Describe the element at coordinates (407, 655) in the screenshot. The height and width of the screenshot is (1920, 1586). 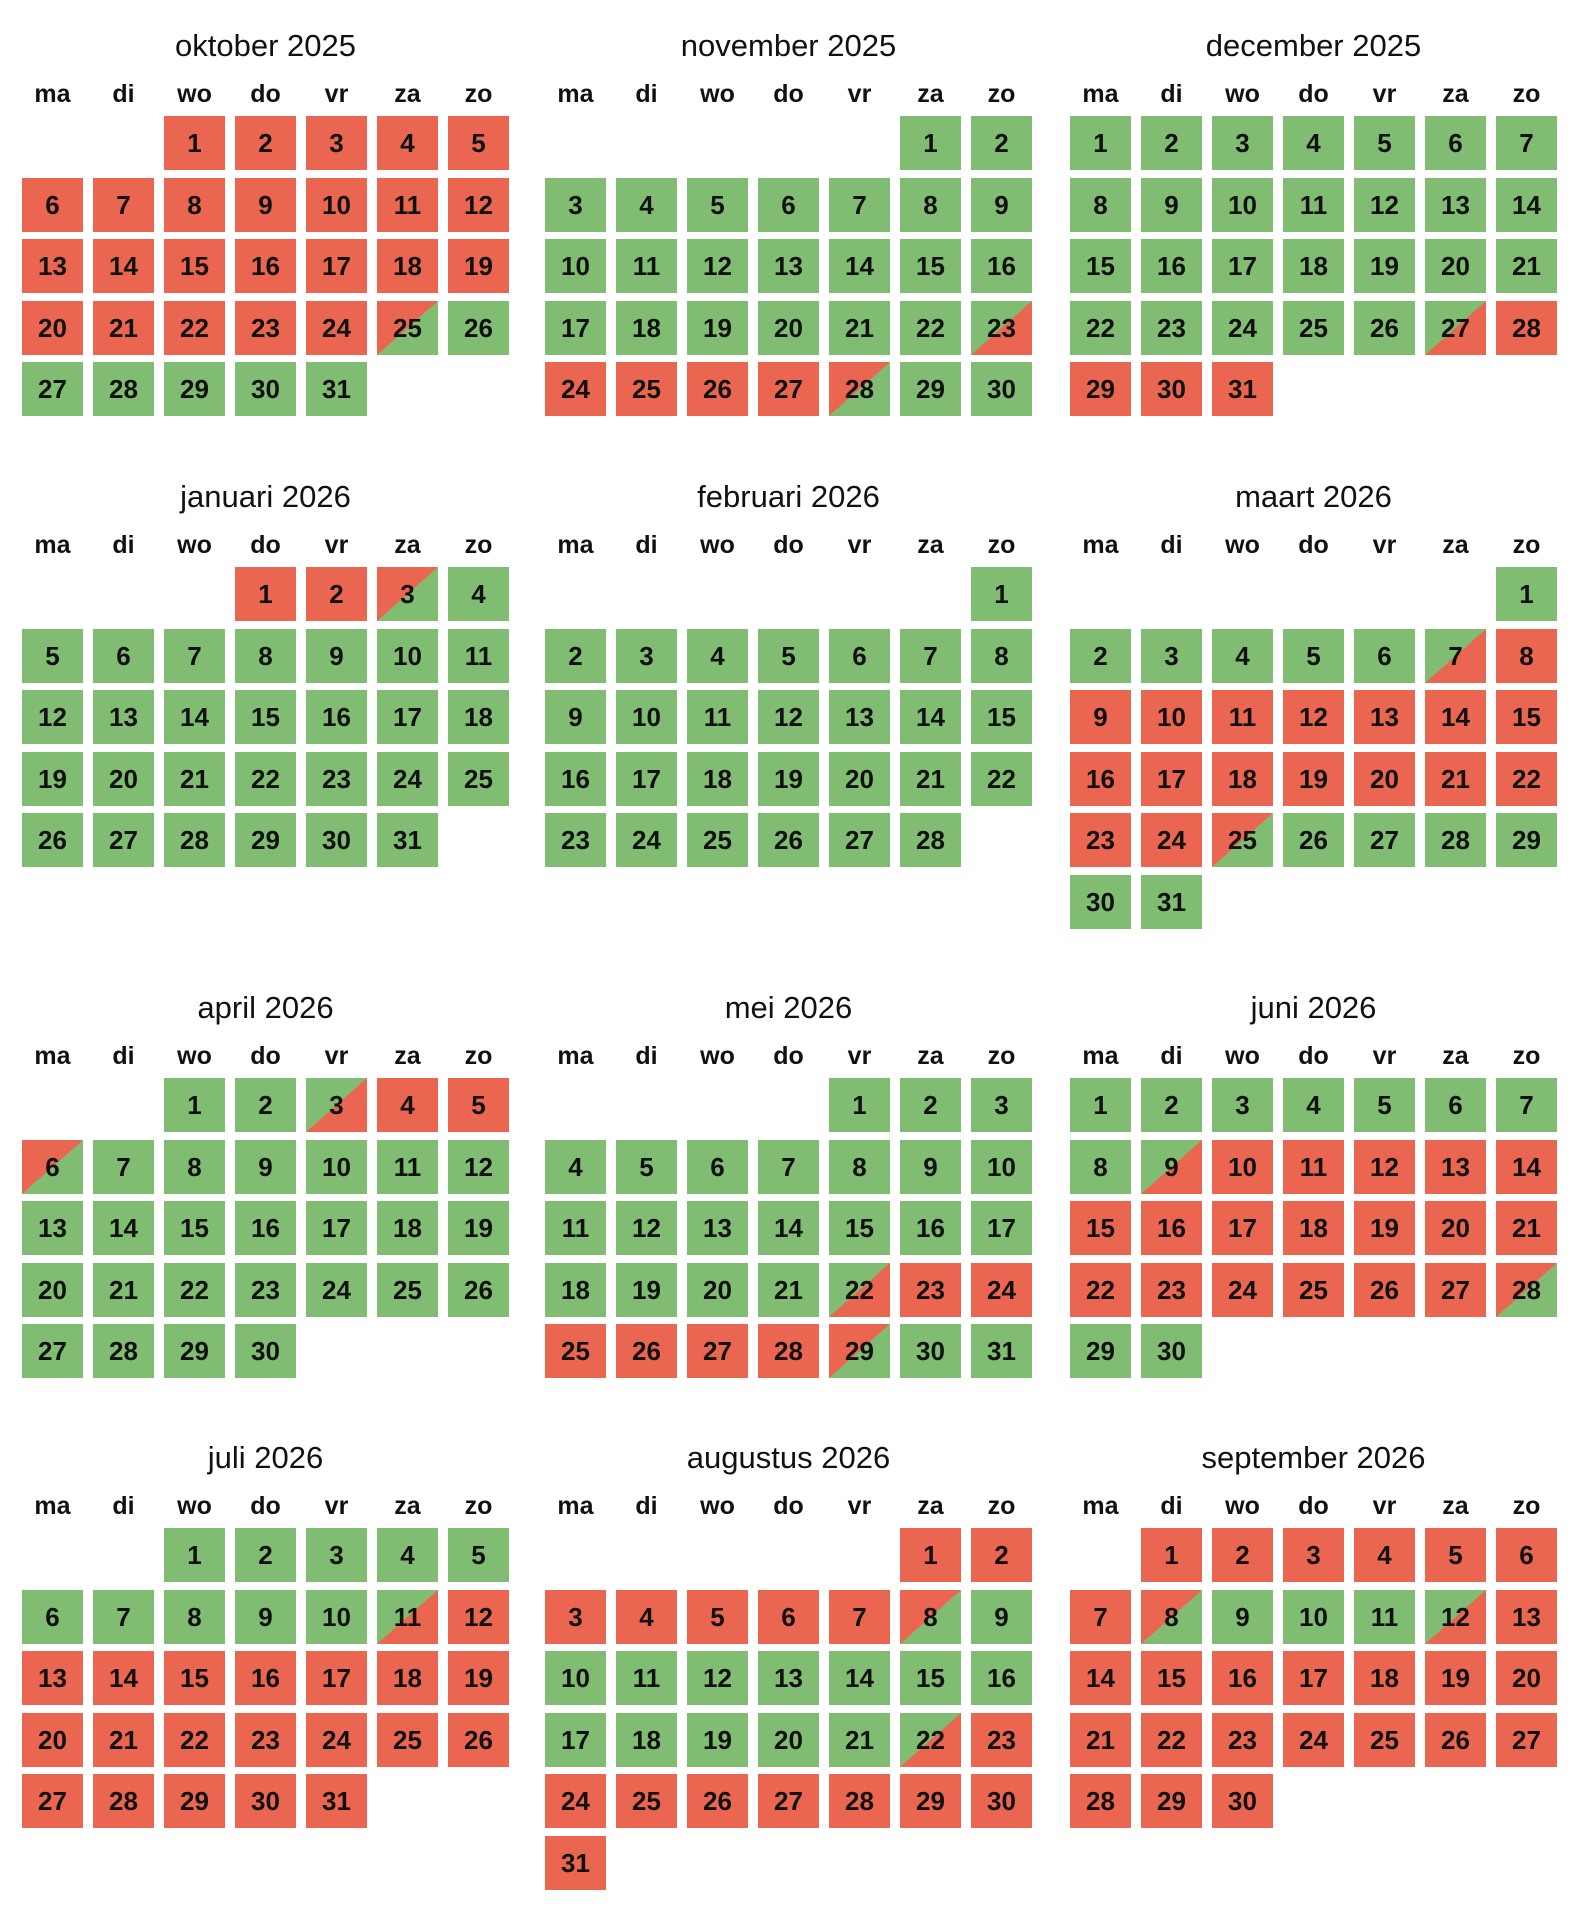
I see `day-cell: 10` at that location.